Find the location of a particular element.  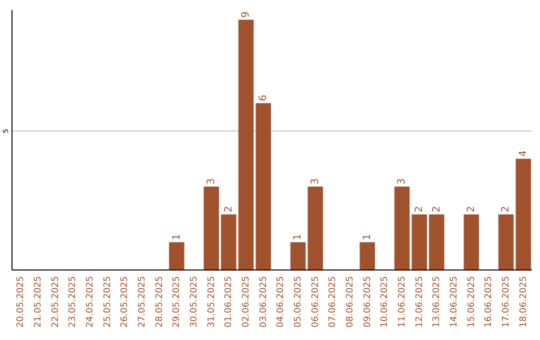

x-tick-label: 17.06.2025 is located at coordinates (506, 302).